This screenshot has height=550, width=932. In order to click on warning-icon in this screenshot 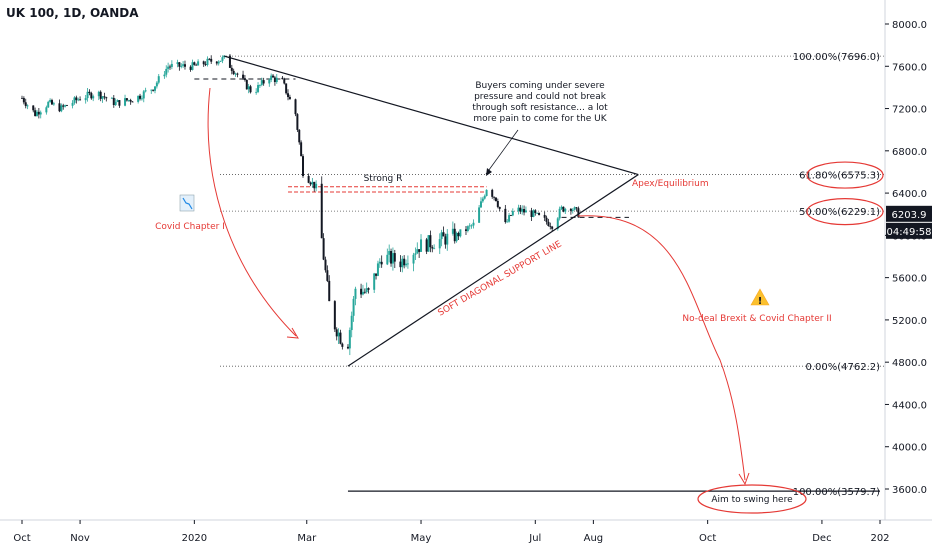, I will do `click(760, 297)`.